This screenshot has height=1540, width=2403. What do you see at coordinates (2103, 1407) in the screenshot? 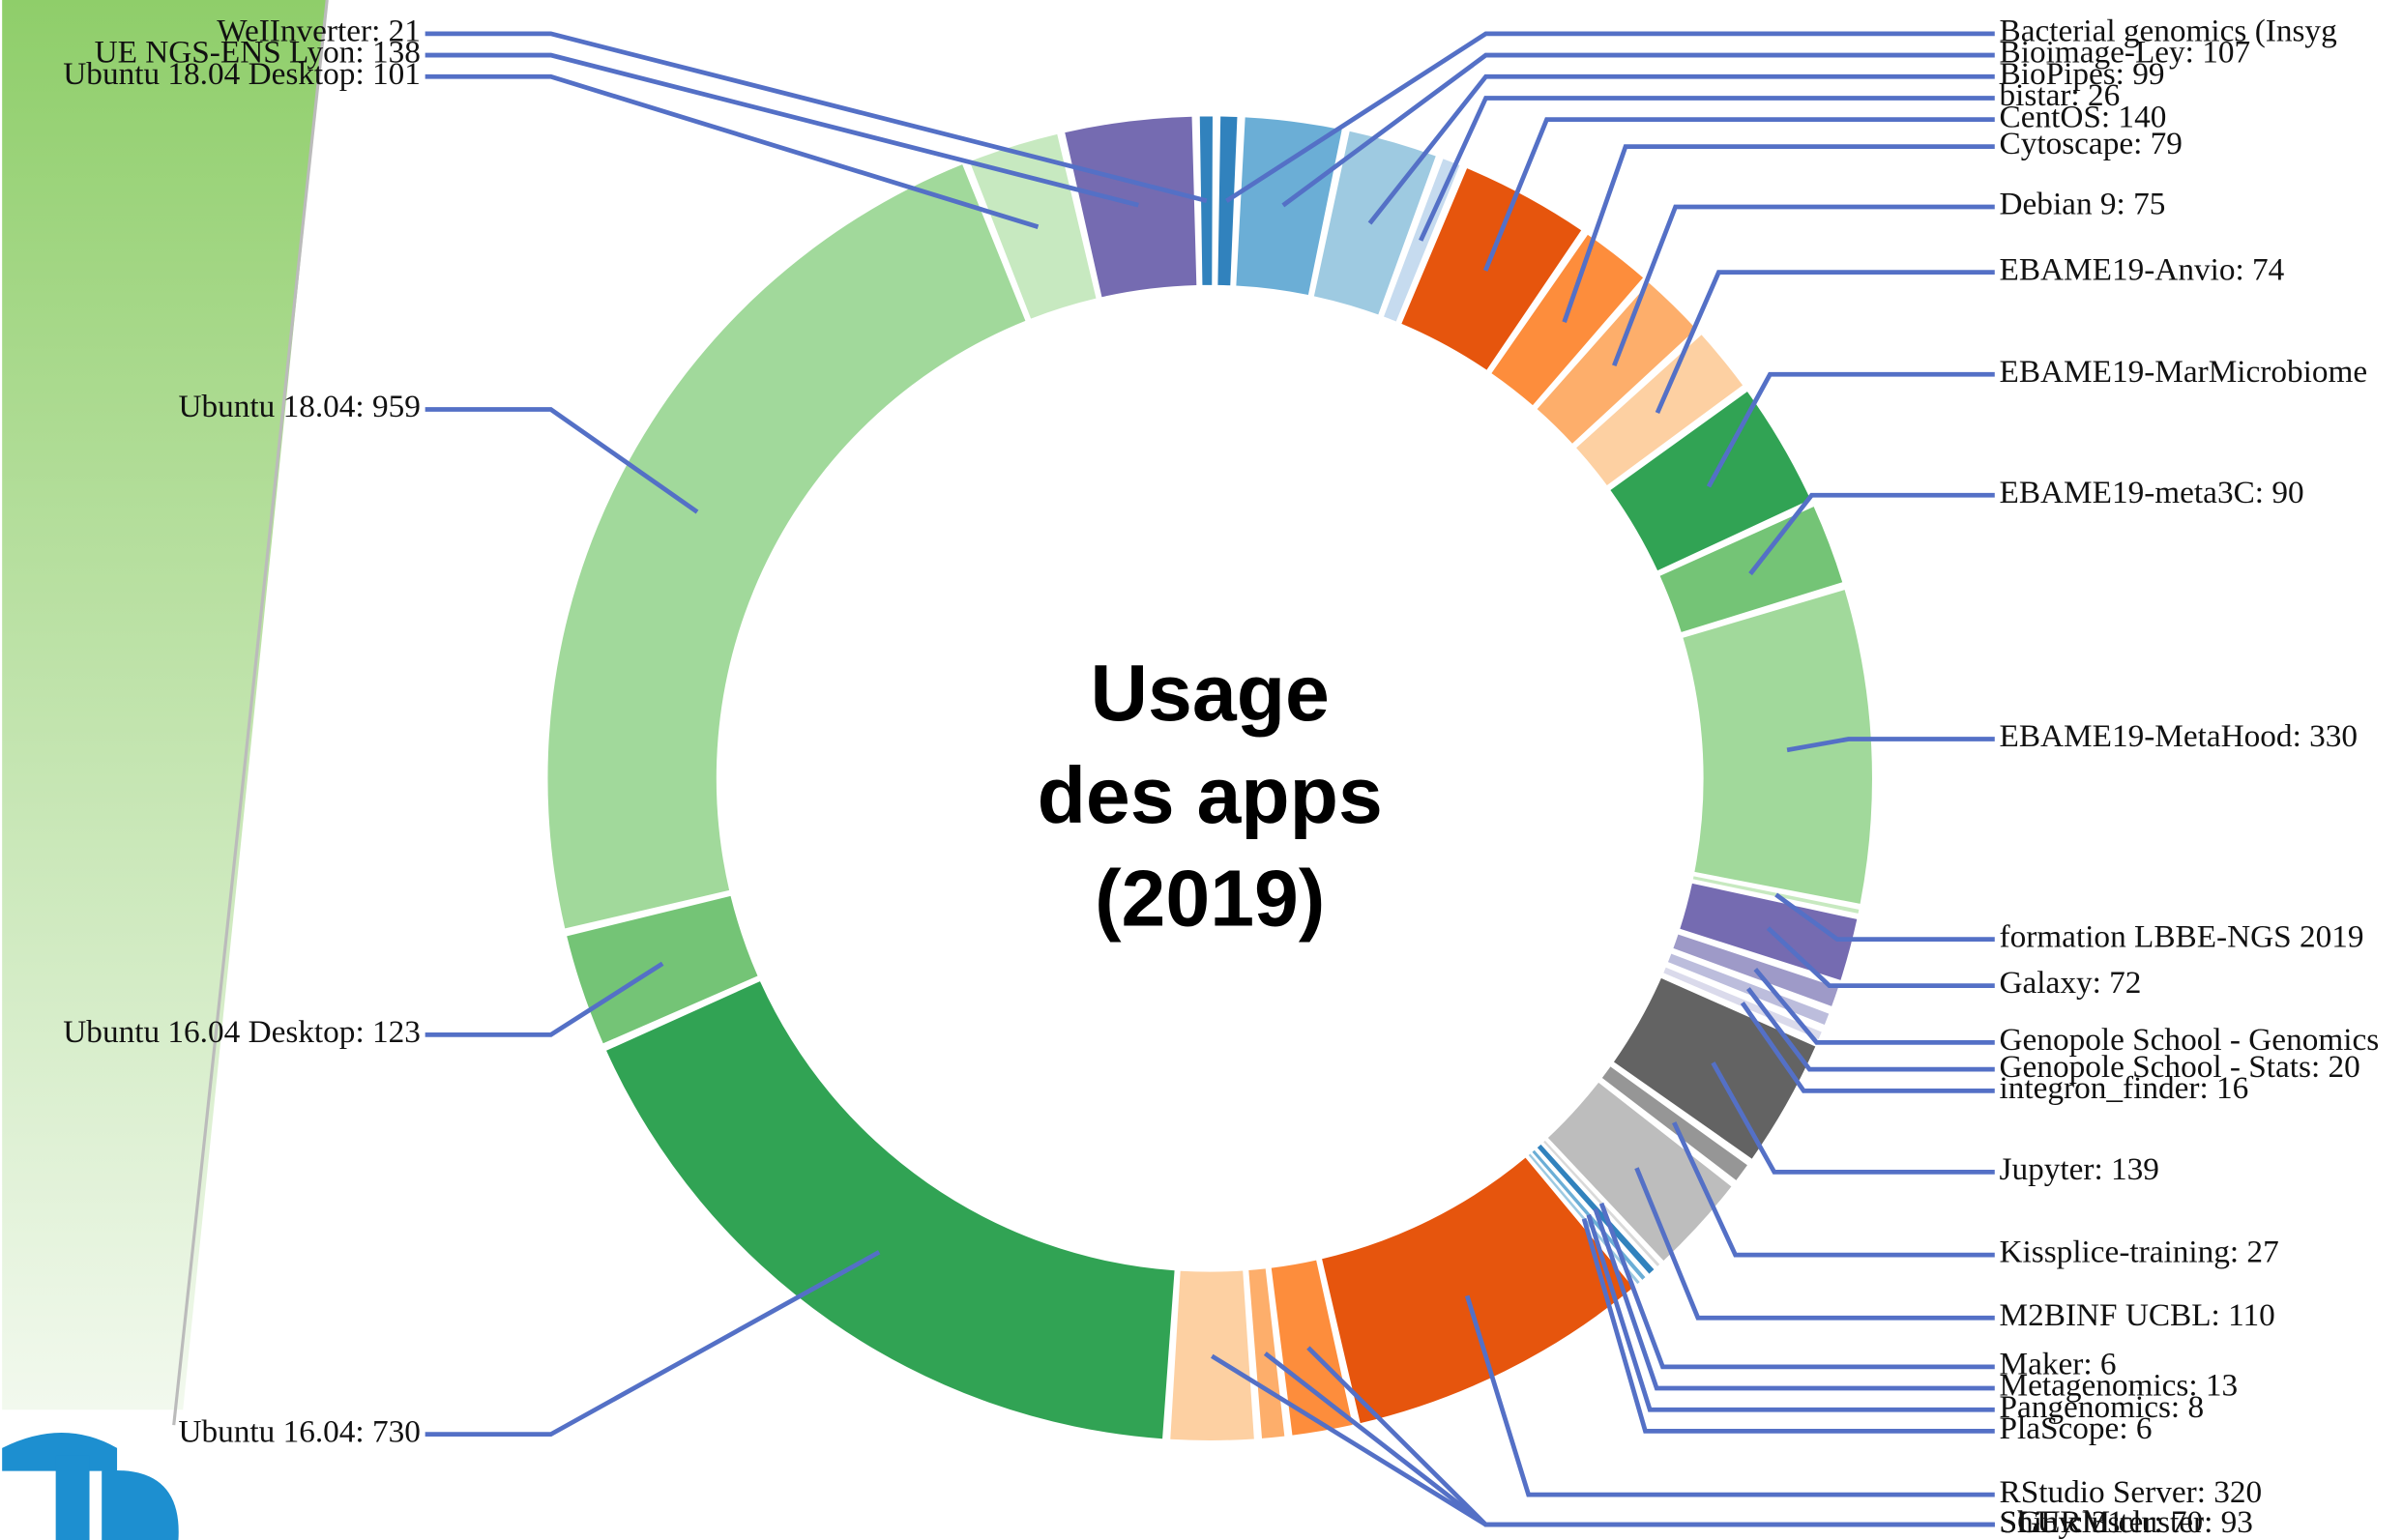
I see `slice-label: Pangenomics: 8` at bounding box center [2103, 1407].